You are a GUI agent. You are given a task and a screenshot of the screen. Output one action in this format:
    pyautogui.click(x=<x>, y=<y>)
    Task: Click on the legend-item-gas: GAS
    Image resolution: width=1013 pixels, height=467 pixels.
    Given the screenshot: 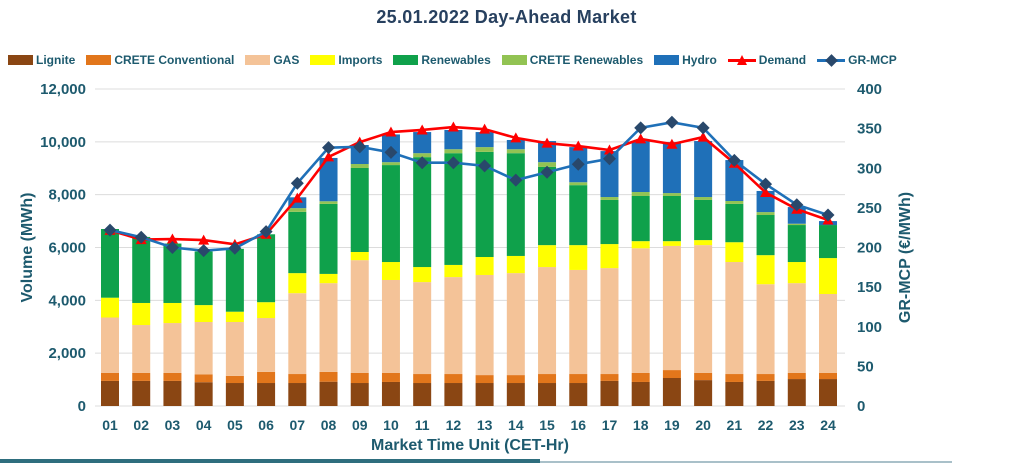 What is the action you would take?
    pyautogui.click(x=272, y=60)
    